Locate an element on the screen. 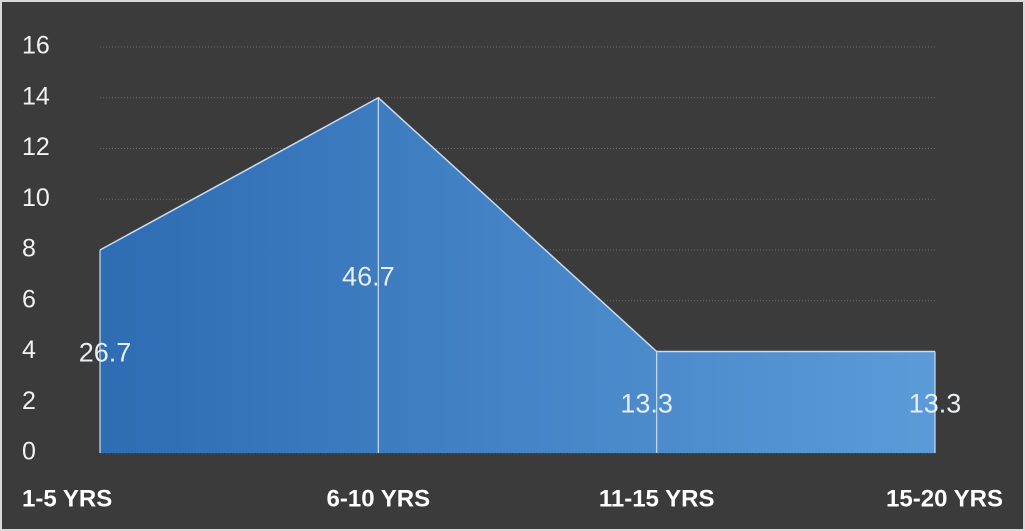  y-tick-label: 14 is located at coordinates (36, 96).